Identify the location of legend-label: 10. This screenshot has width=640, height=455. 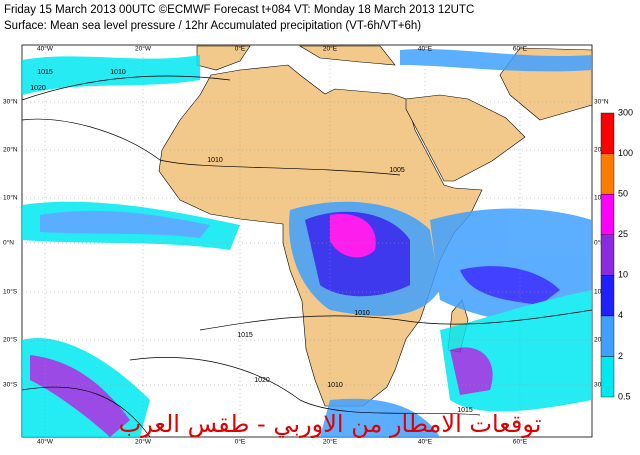
(623, 275).